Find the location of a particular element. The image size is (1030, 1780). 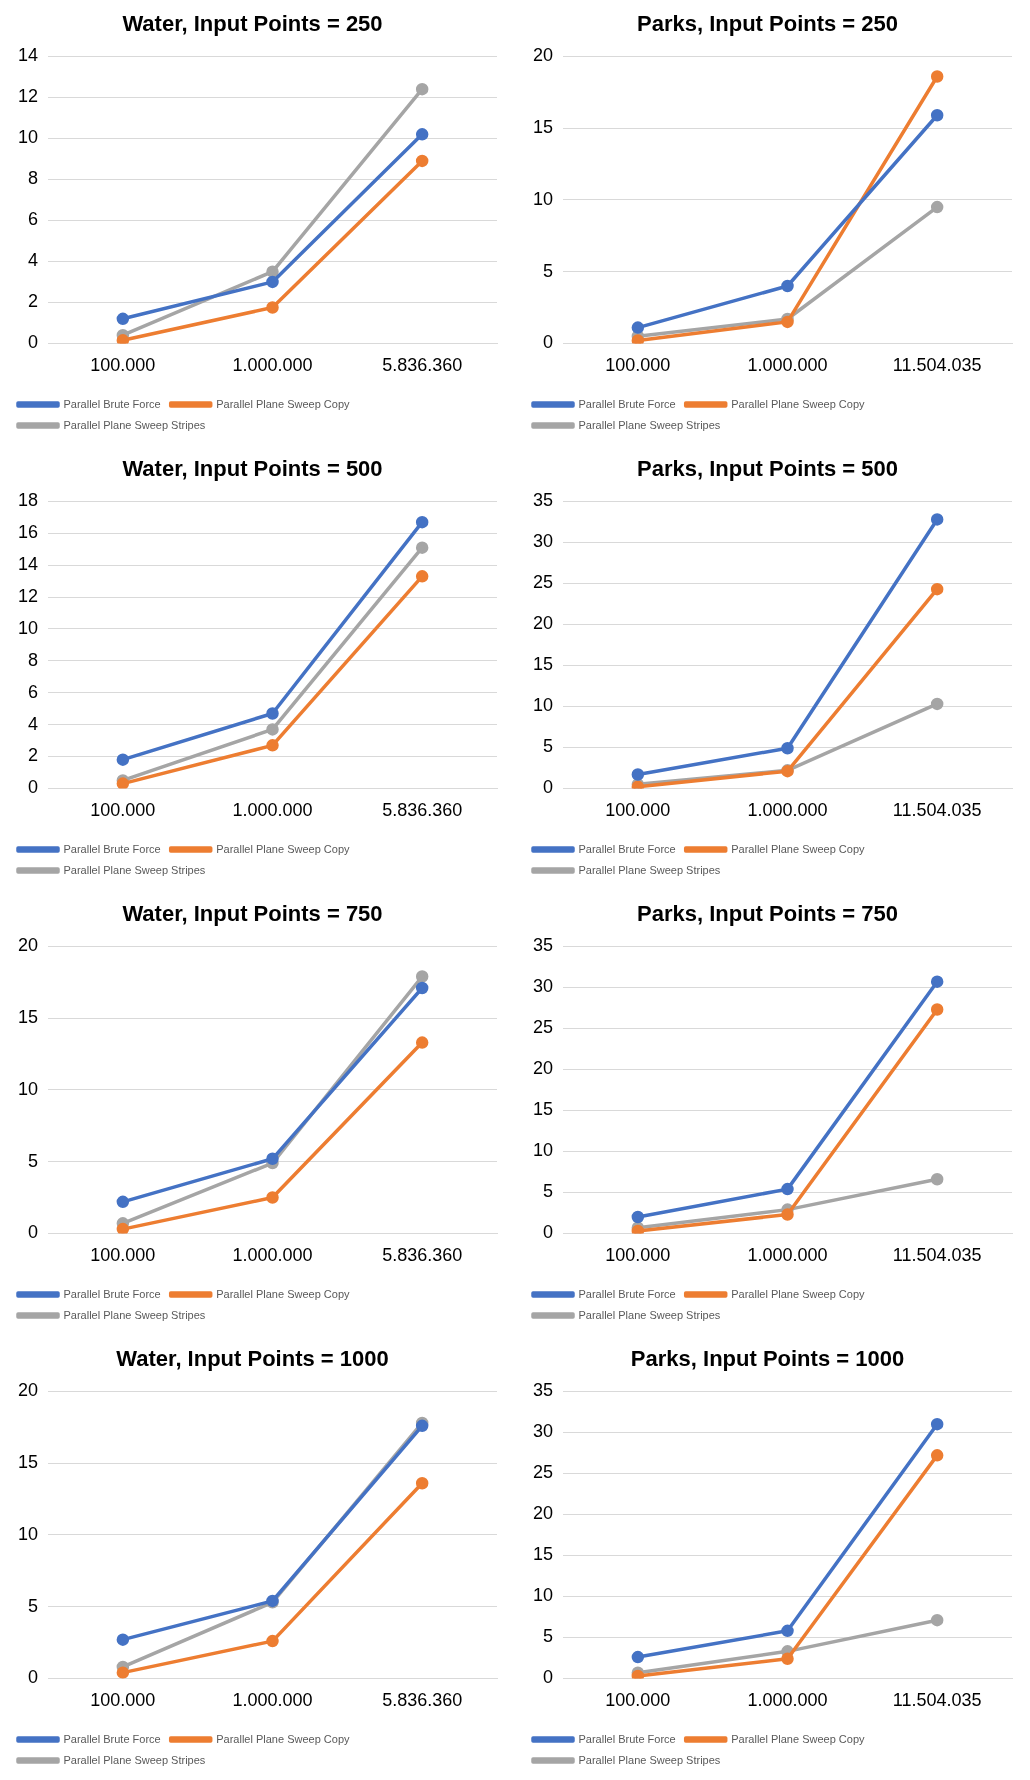

chart-title: Parks, Input Points = 500 is located at coordinates (767, 469).